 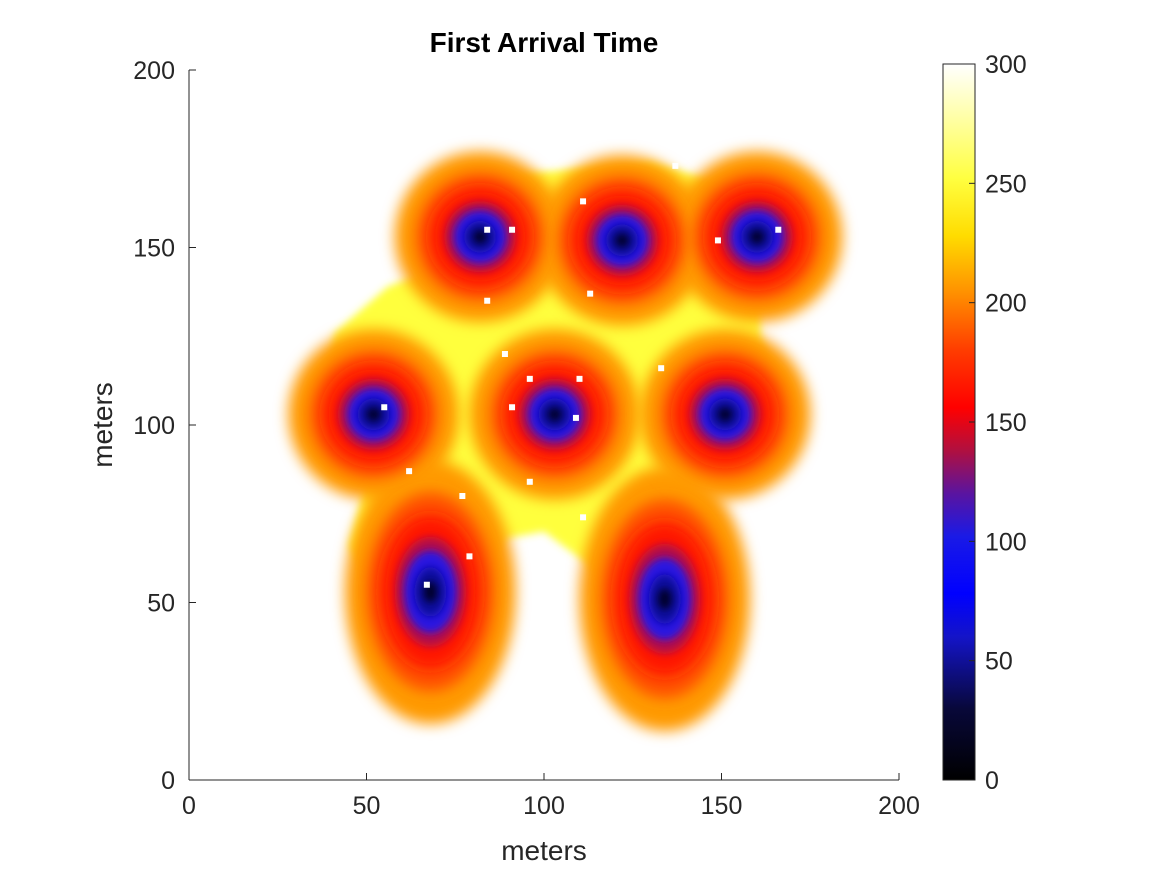 What do you see at coordinates (722, 806) in the screenshot?
I see `x-tick-label: 150` at bounding box center [722, 806].